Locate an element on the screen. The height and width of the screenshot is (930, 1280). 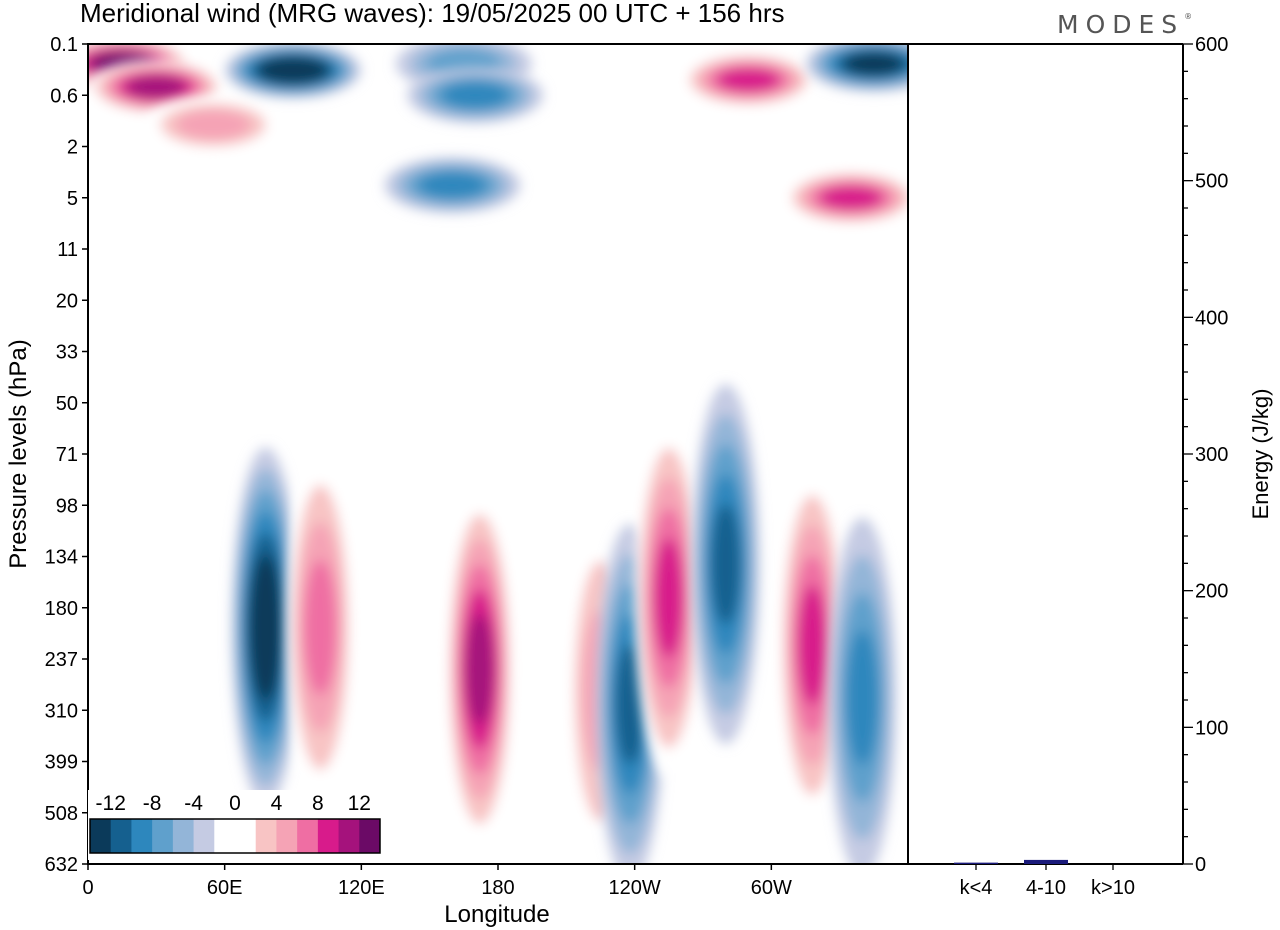
y-tick-label: 50 is located at coordinates (67, 404).